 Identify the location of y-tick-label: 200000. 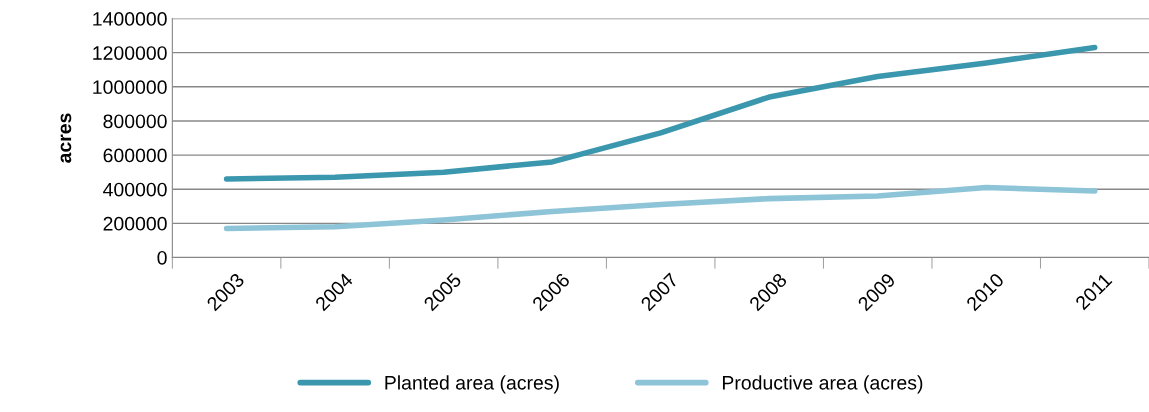
(135, 223).